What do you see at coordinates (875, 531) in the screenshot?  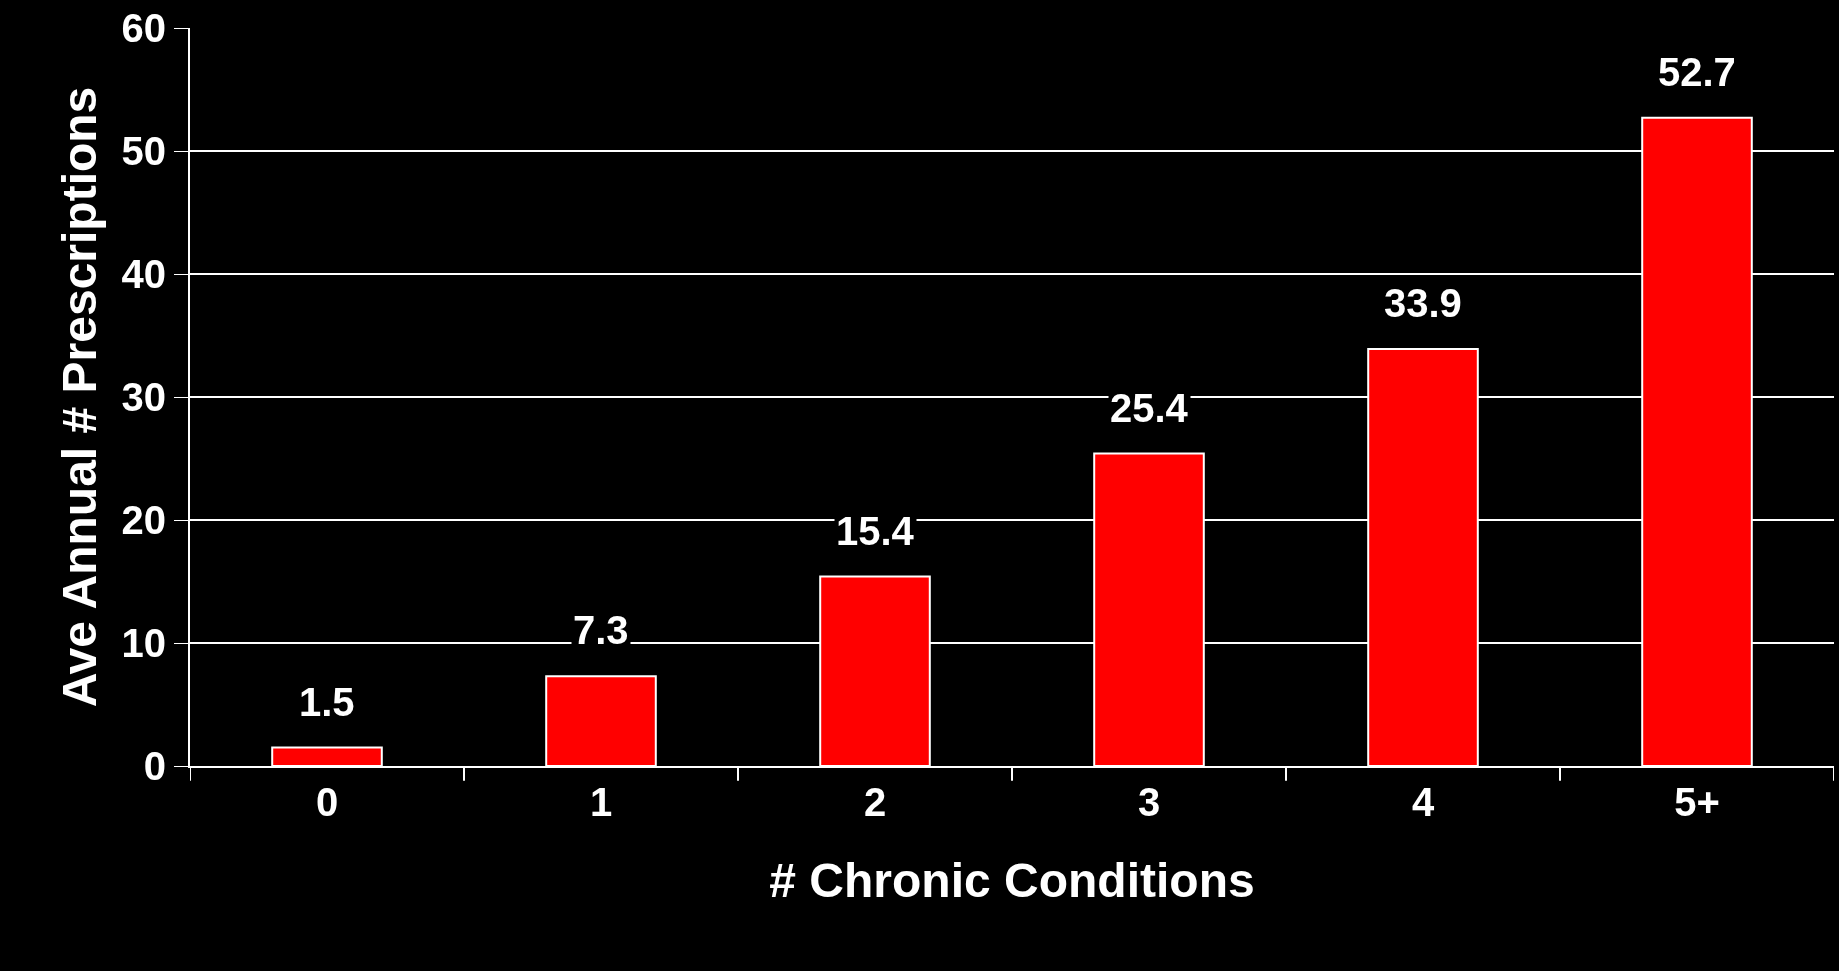 I see `data-label: 15.4` at bounding box center [875, 531].